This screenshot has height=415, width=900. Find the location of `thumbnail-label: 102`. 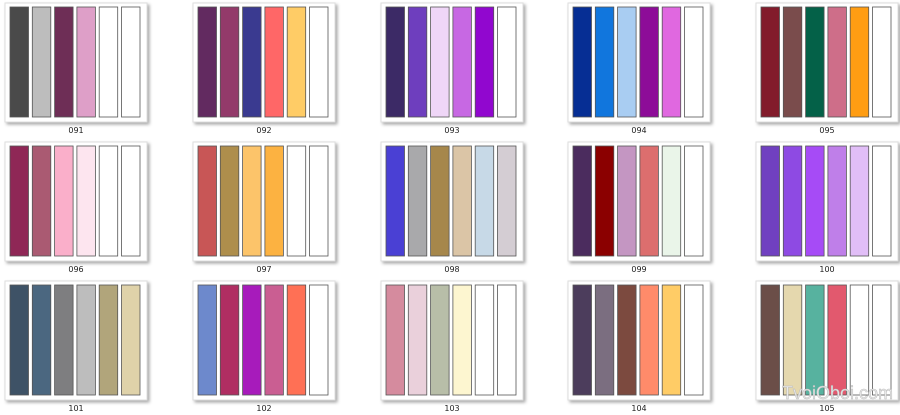

thumbnail-label: 102 is located at coordinates (263, 408).